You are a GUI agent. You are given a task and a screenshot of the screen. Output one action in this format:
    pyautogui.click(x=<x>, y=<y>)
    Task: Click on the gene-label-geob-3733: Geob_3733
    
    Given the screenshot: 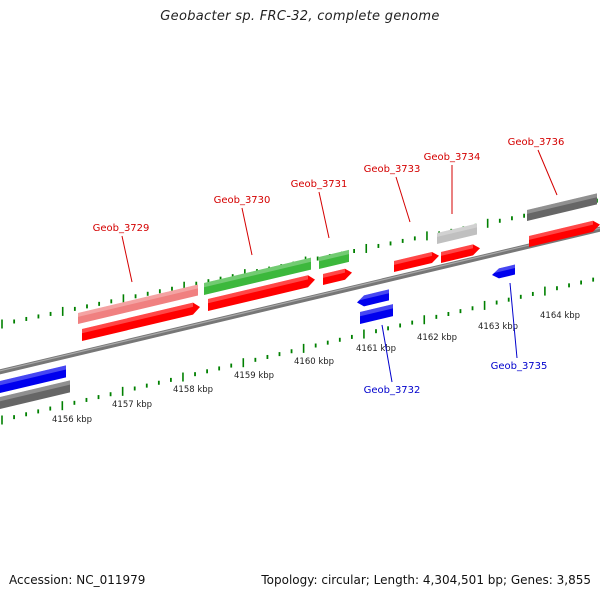 What is the action you would take?
    pyautogui.click(x=392, y=193)
    